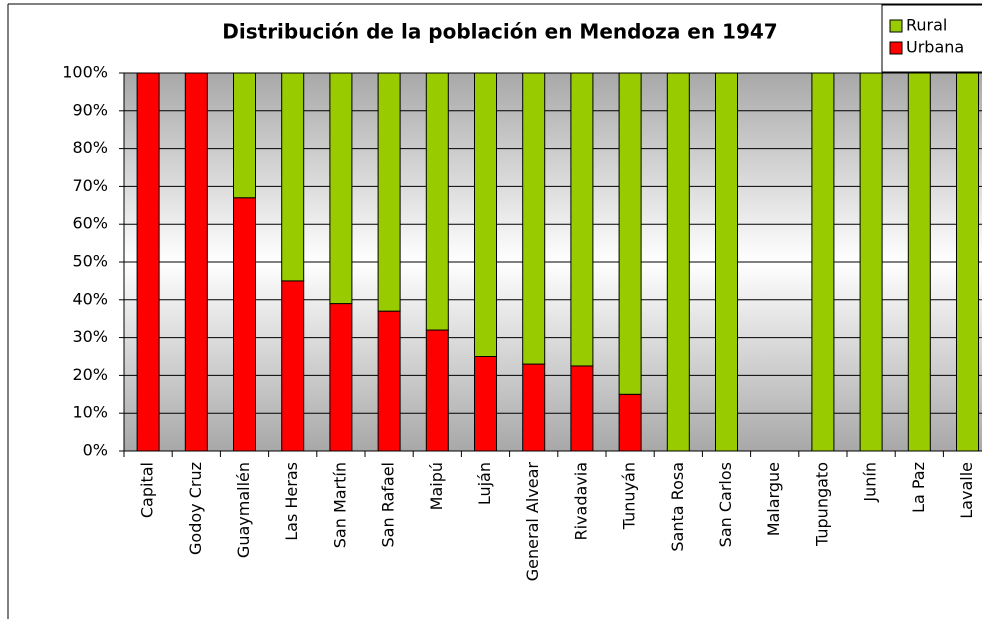 Image resolution: width=982 pixels, height=619 pixels. I want to click on y-tick-label: 60%, so click(90, 223).